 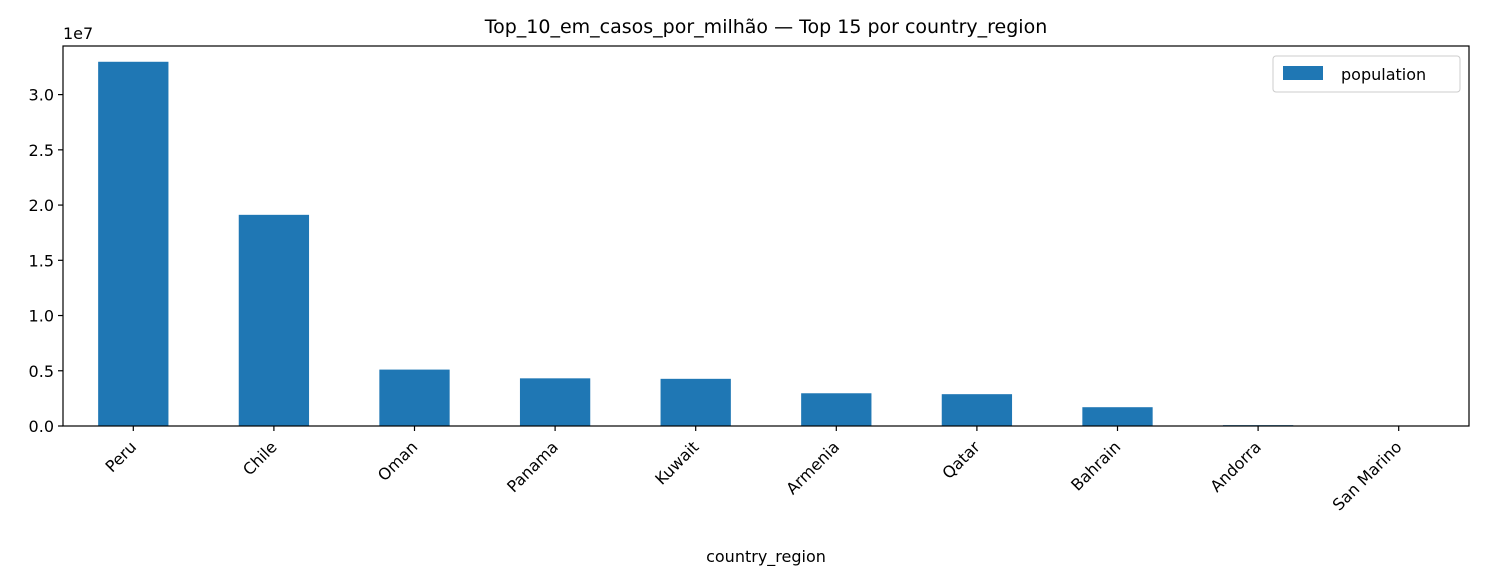 I want to click on x-tick-label-bahrain: Bahrain, so click(x=1095, y=465).